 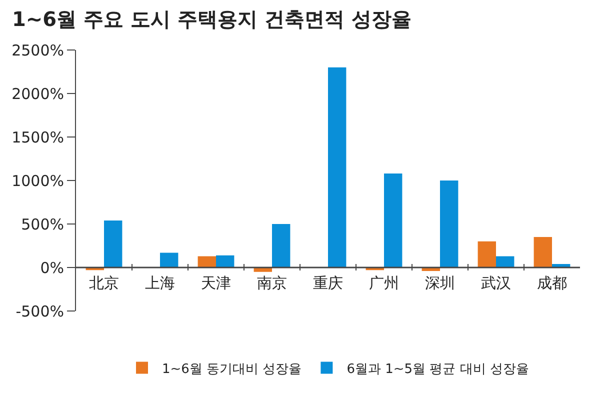 What do you see at coordinates (40, 311) in the screenshot?
I see `y-tick-label: -500%` at bounding box center [40, 311].